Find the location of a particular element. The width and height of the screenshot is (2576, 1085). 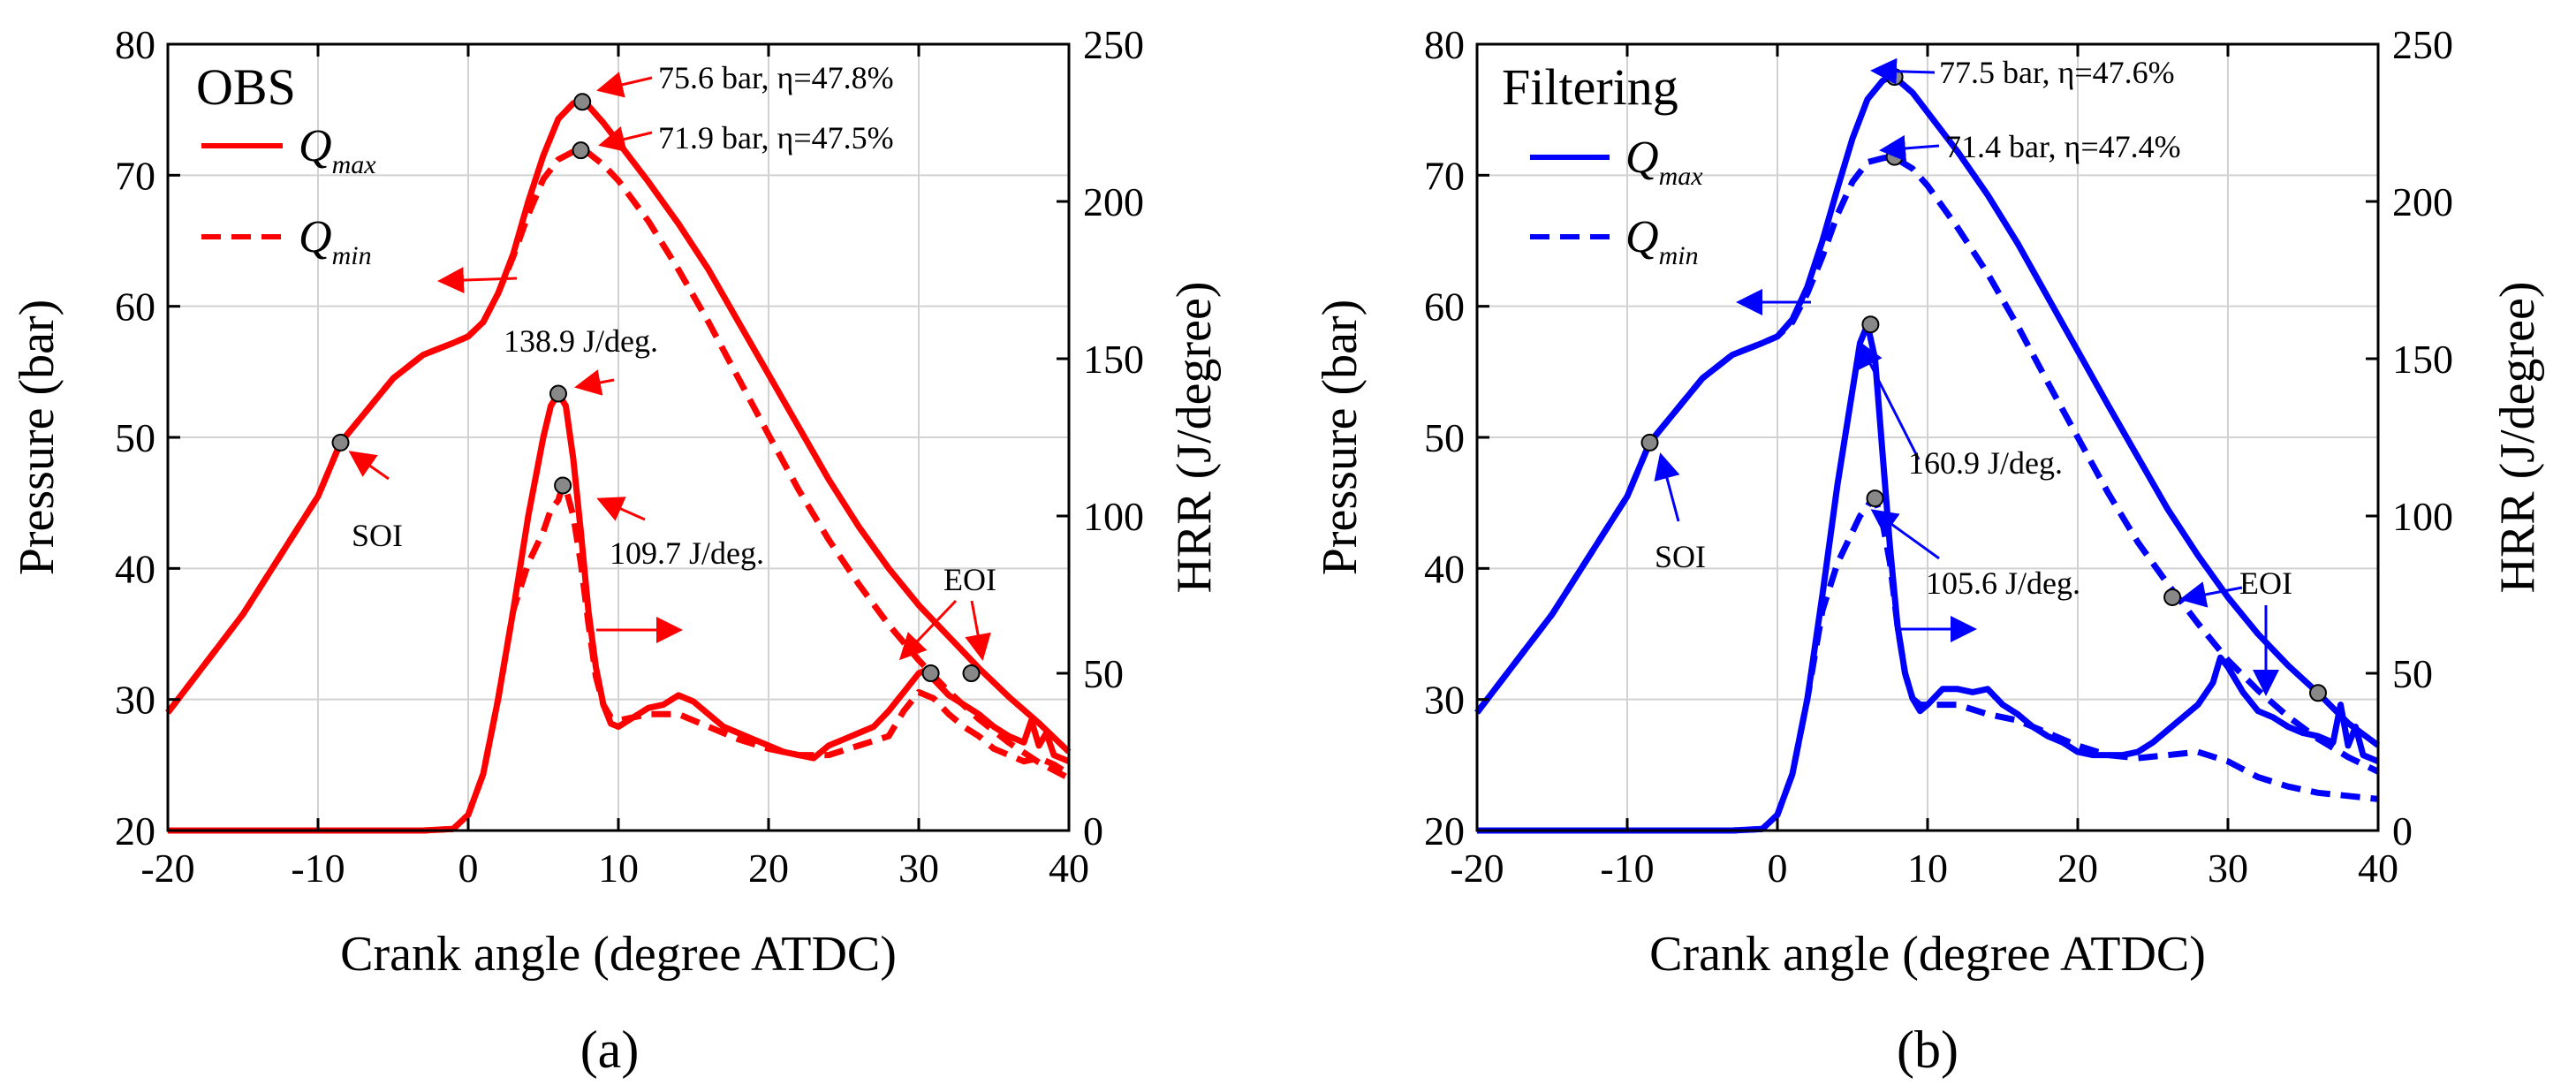

panel-a-markers is located at coordinates (656, 387).